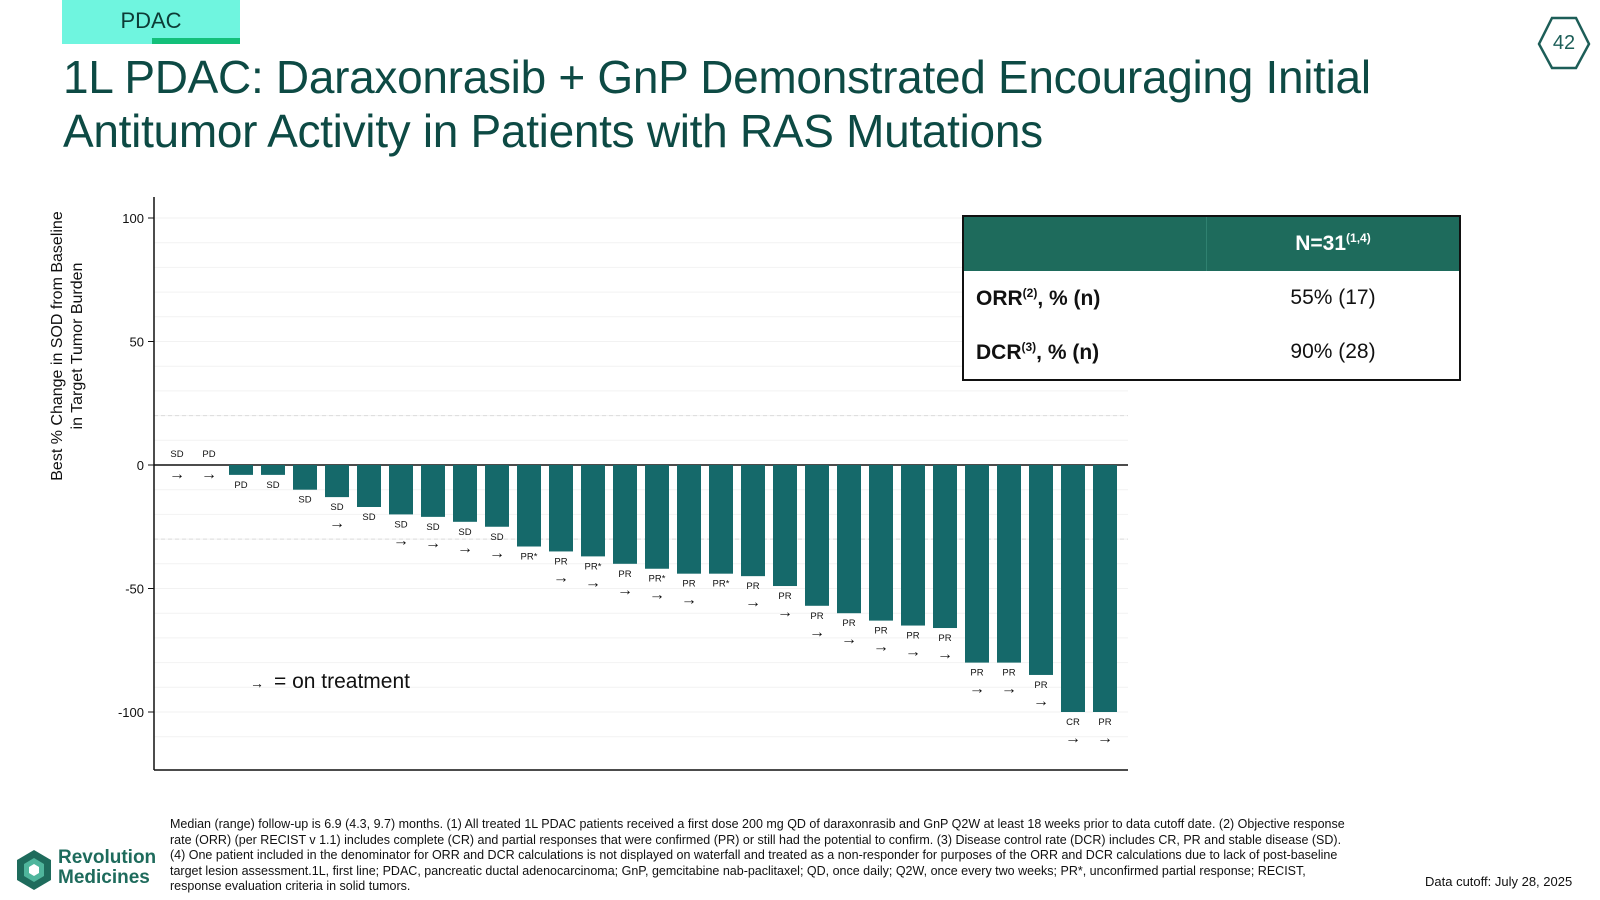  I want to click on page-number: 42, so click(1564, 43).